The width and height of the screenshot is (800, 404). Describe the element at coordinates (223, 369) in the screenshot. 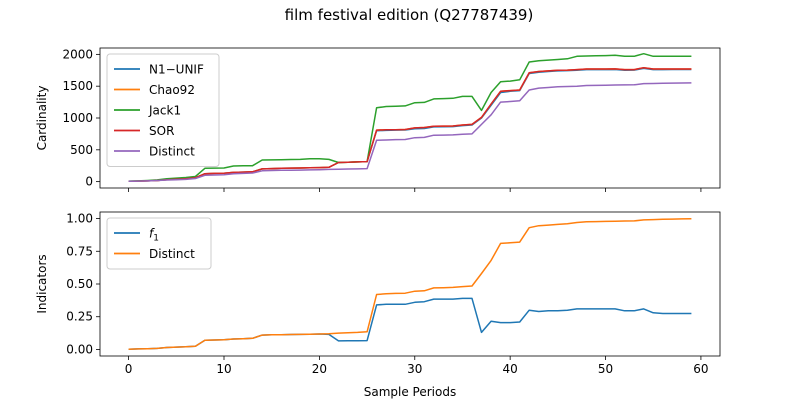

I see `x-tick-label: 10` at that location.